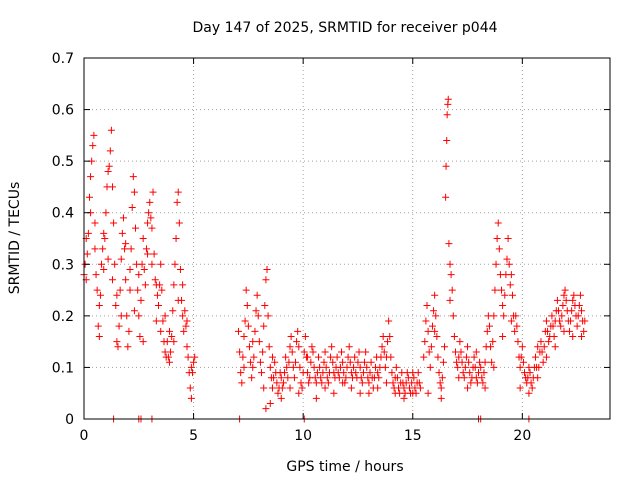 The image size is (640, 480). Describe the element at coordinates (63, 59) in the screenshot. I see `y-tick-label: 0.7` at that location.